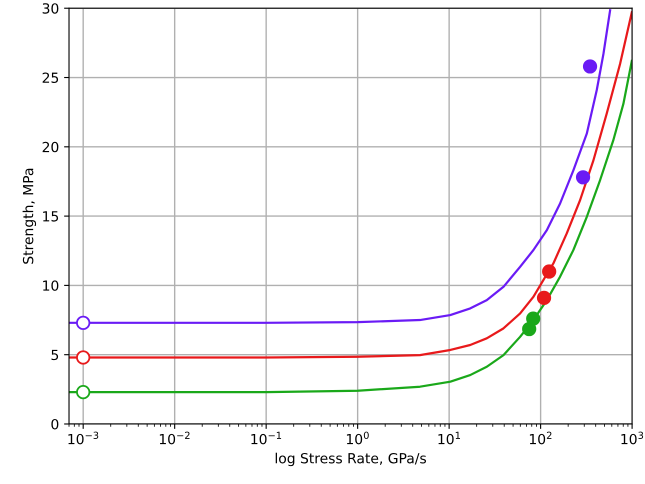  What do you see at coordinates (50, 216) in the screenshot?
I see `y-tick-label: 15` at bounding box center [50, 216].